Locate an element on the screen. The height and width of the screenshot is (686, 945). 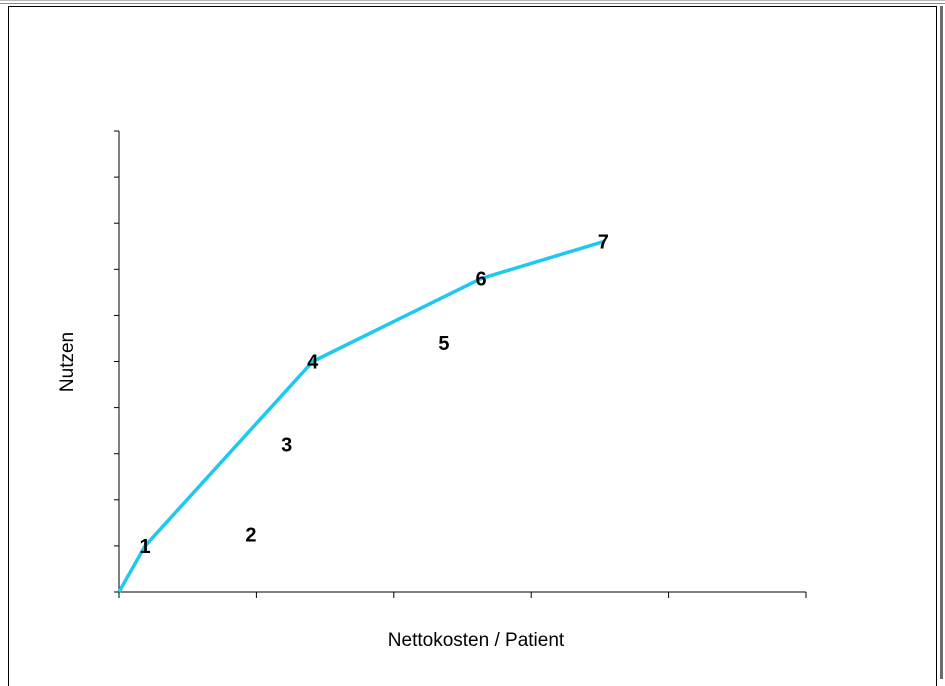
x-axis-label: Nettokosten / Patient is located at coordinates (476, 640).